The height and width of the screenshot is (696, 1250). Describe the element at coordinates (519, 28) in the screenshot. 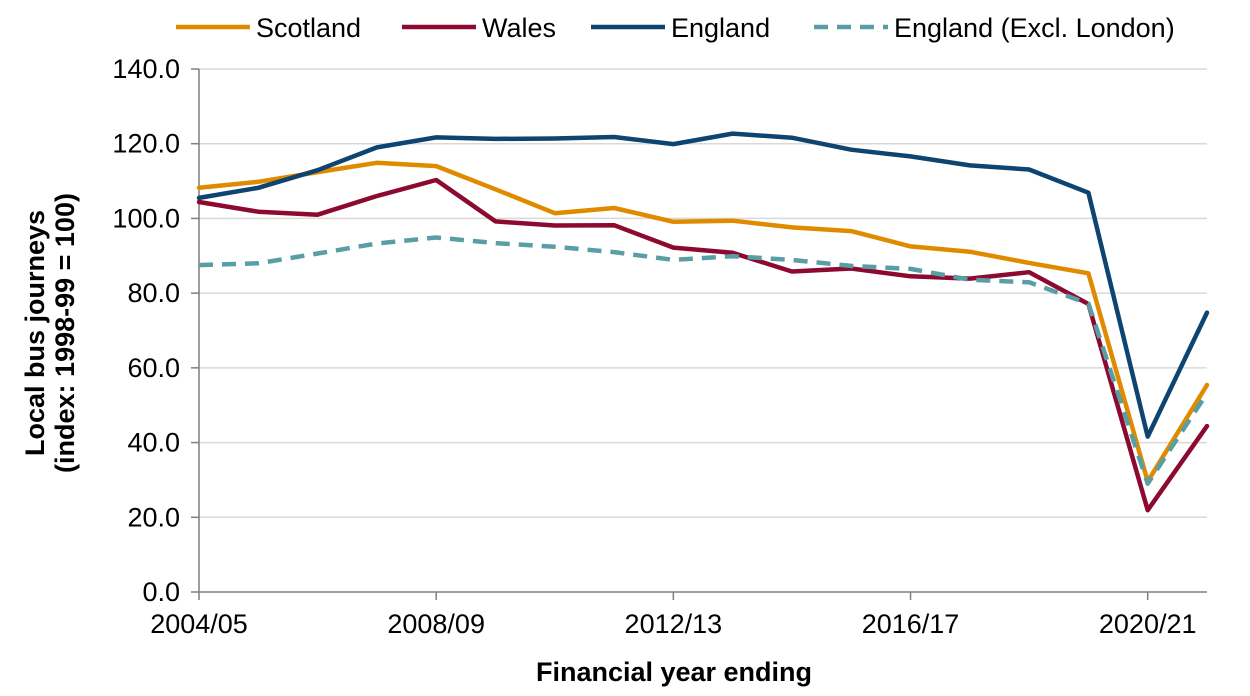

I see `legend-label-wales: Wales` at that location.